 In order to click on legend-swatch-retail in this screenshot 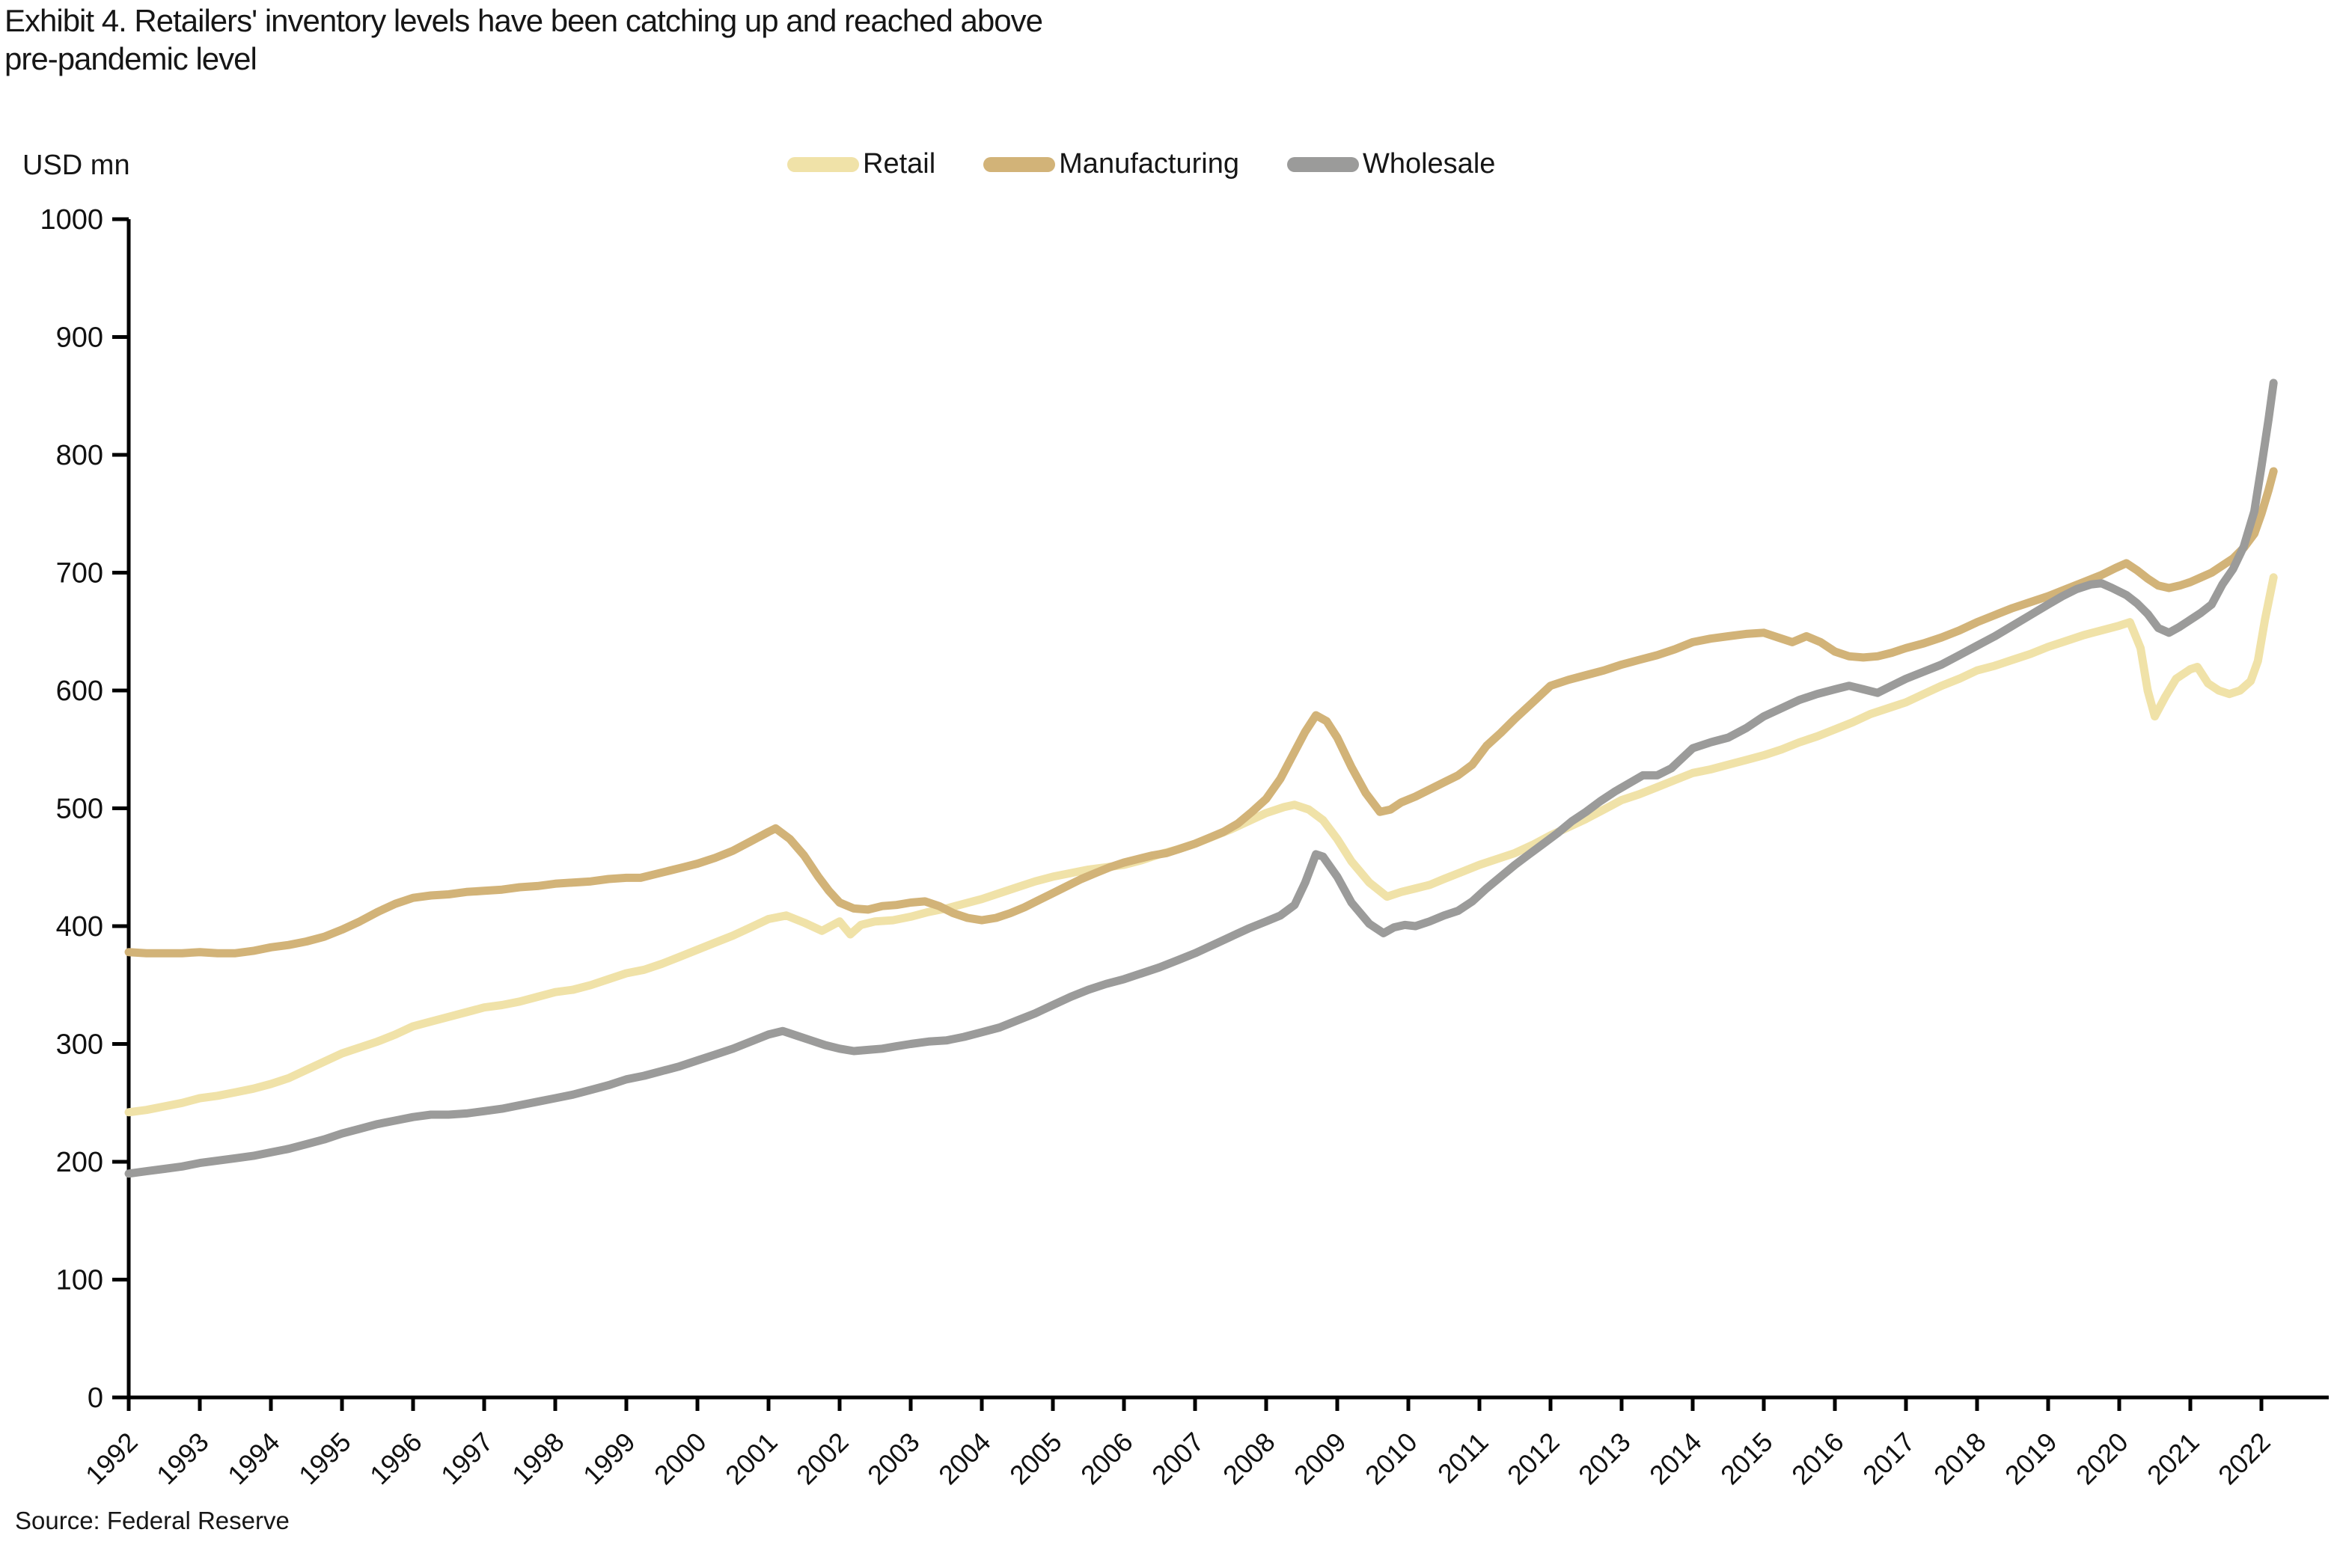, I will do `click(823, 164)`.